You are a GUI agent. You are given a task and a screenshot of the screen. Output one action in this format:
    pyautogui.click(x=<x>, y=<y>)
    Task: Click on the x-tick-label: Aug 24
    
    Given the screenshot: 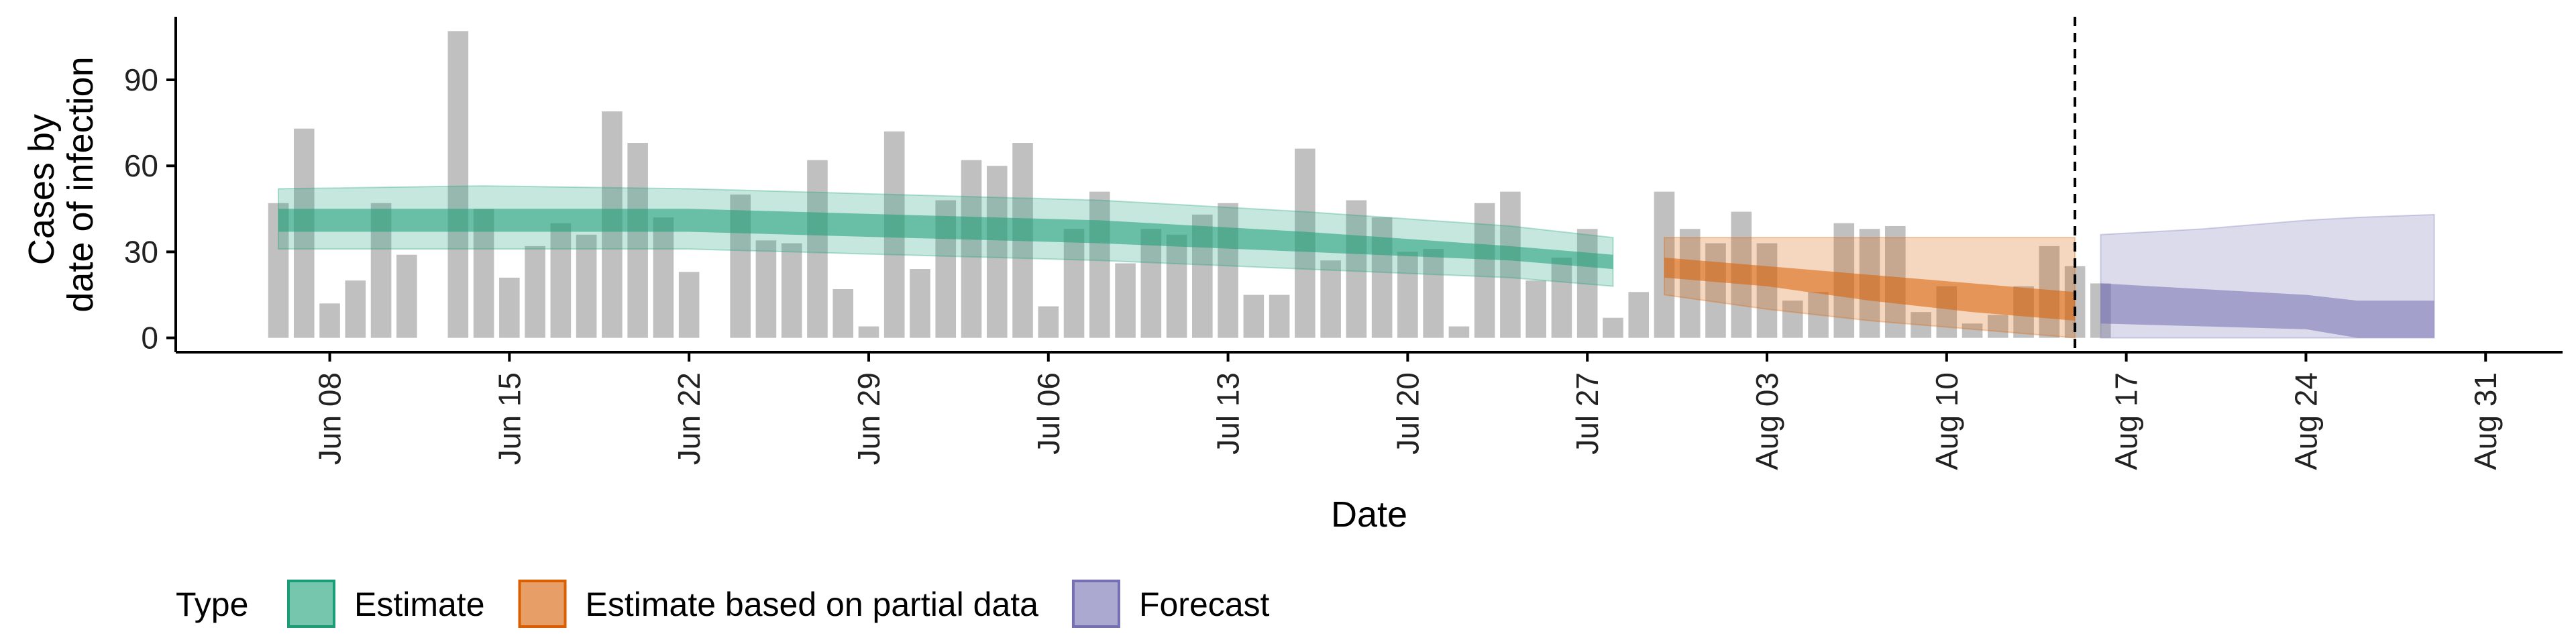 What is the action you would take?
    pyautogui.click(x=2305, y=421)
    